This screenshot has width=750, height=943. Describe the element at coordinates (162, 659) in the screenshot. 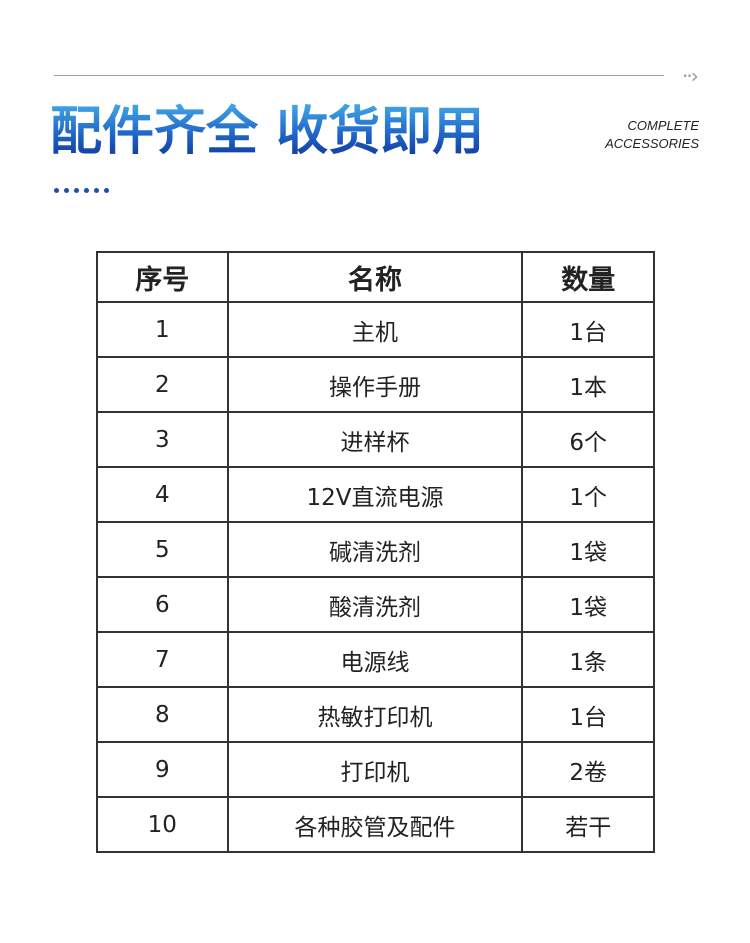

I see `row-index: 7` at that location.